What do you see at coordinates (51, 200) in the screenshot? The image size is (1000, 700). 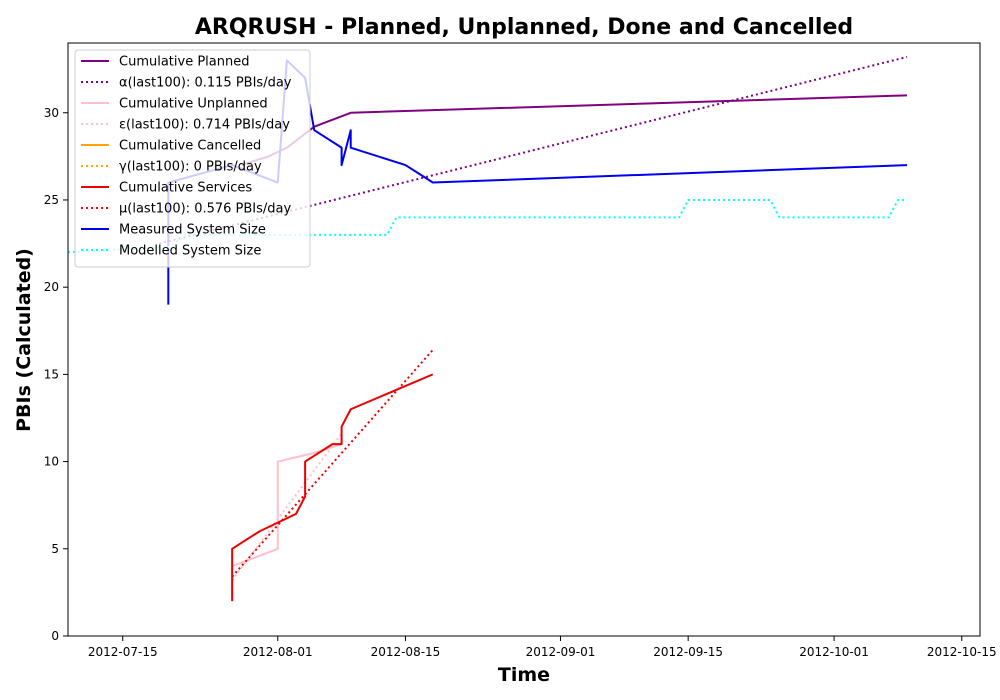 I see `y-tick-label: 25` at bounding box center [51, 200].